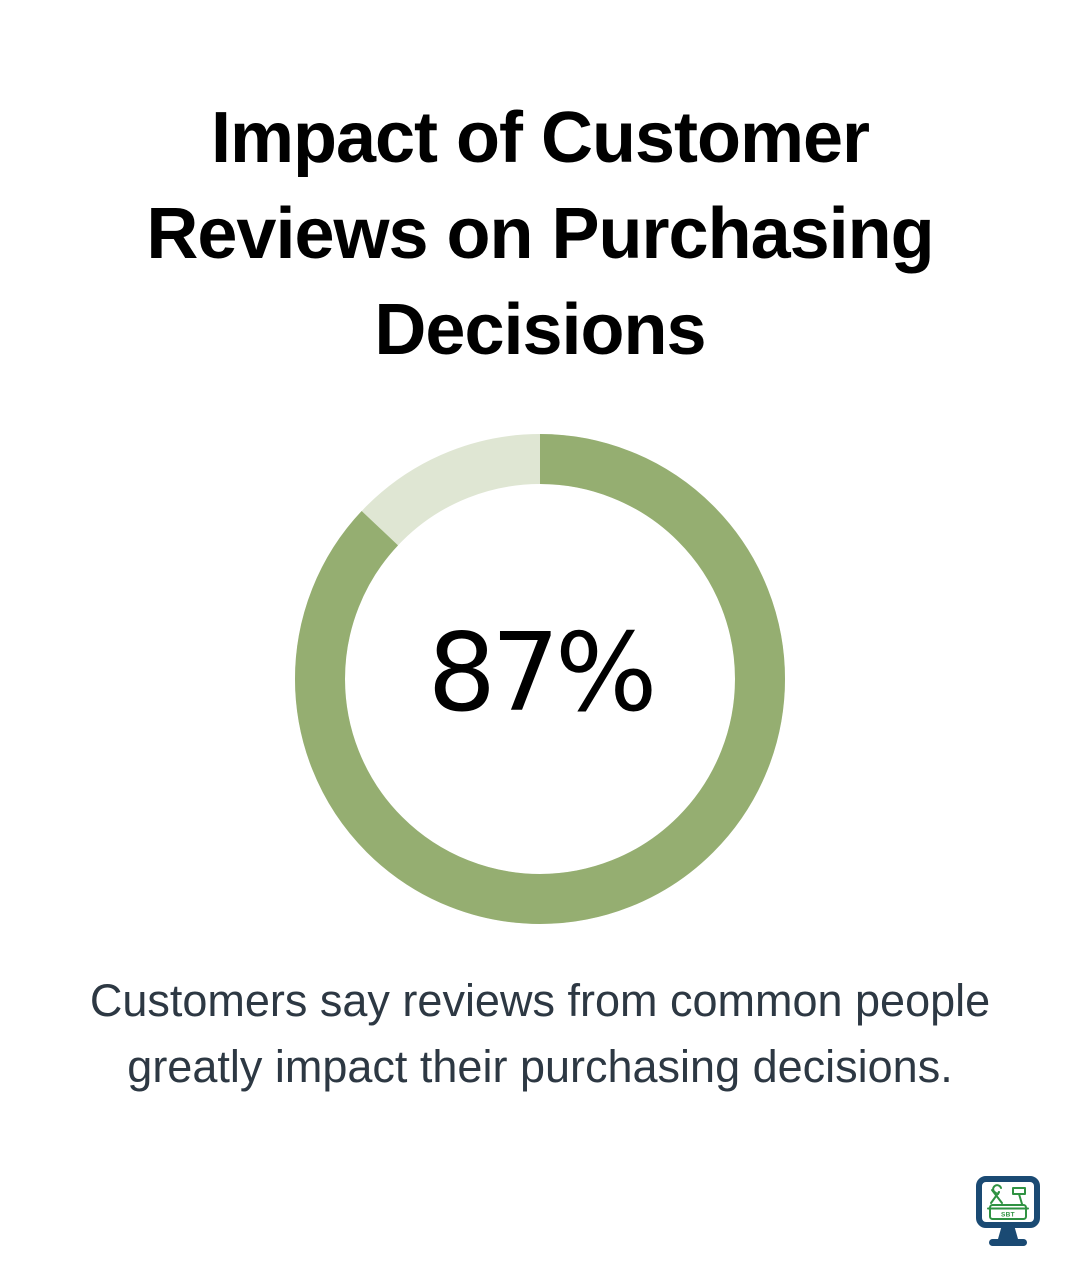 This screenshot has height=1282, width=1080. What do you see at coordinates (1008, 1215) in the screenshot?
I see `logo-text: SBT` at bounding box center [1008, 1215].